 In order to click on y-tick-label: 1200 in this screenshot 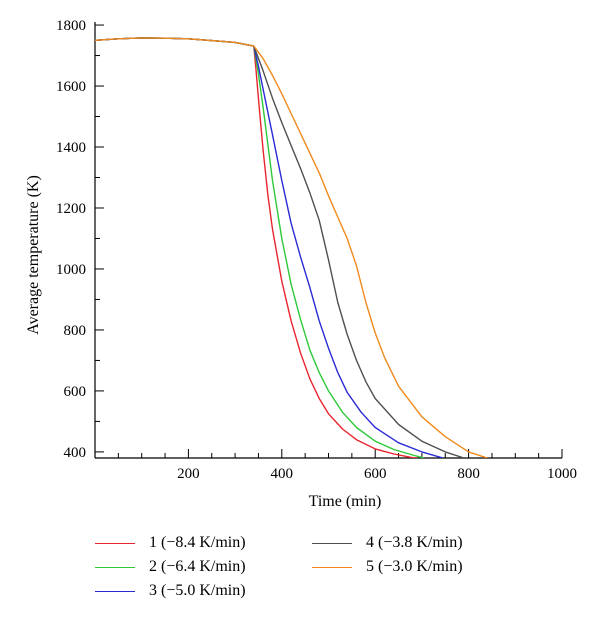, I will do `click(71, 209)`.